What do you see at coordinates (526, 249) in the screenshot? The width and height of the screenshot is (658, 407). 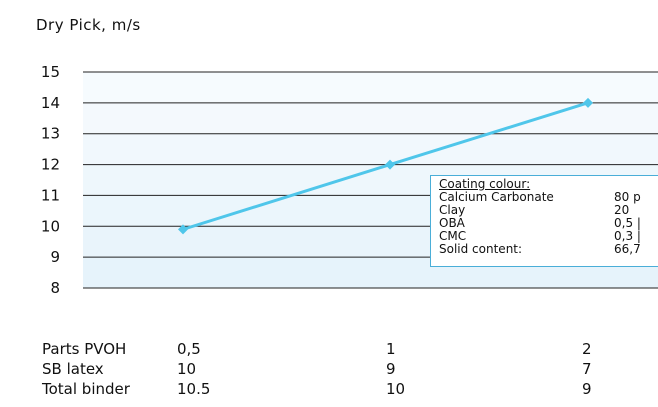 I see `legend-name: Solid content:` at bounding box center [526, 249].